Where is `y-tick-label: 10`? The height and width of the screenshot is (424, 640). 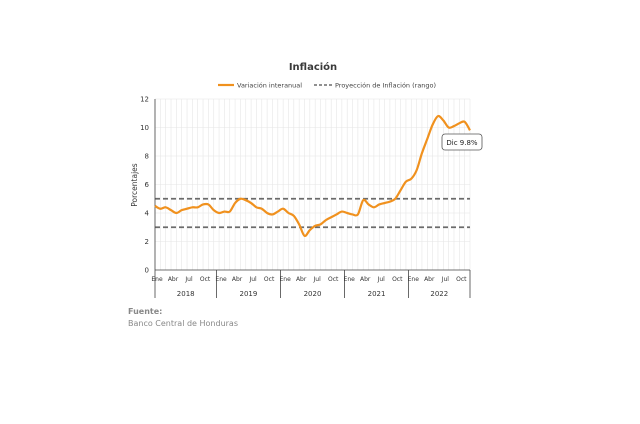
y-tick-label: 10 is located at coordinates (144, 128).